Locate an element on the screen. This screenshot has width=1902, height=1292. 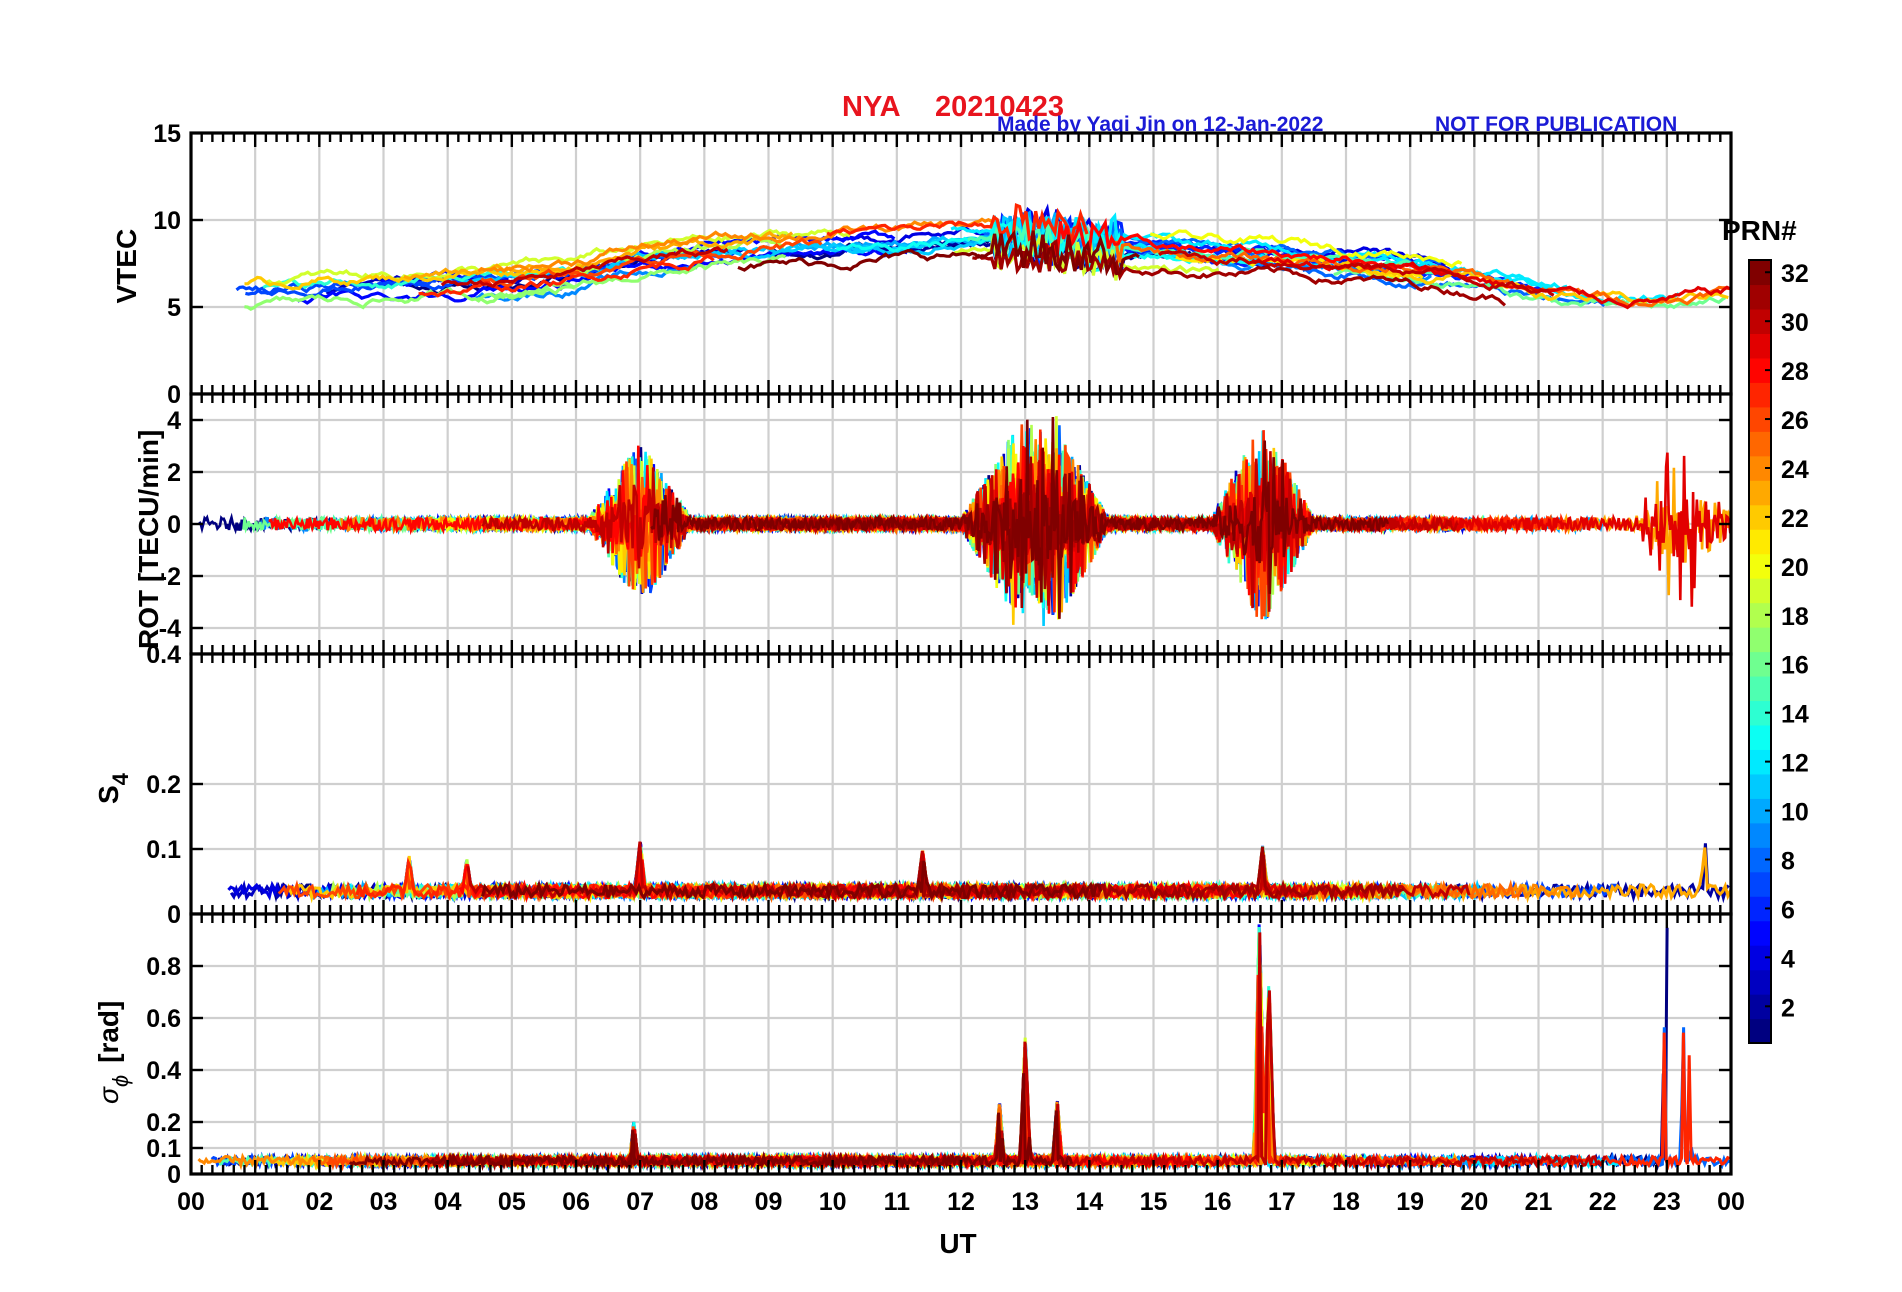
s4-series is located at coordinates (979, 872).